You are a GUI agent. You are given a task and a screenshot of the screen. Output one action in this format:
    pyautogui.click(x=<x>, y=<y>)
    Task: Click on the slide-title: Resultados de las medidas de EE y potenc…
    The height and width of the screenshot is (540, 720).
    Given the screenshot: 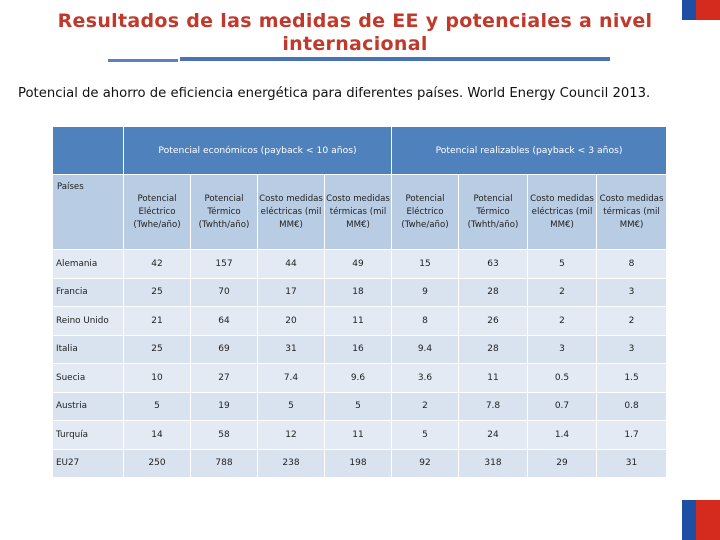 What is the action you would take?
    pyautogui.click(x=355, y=32)
    